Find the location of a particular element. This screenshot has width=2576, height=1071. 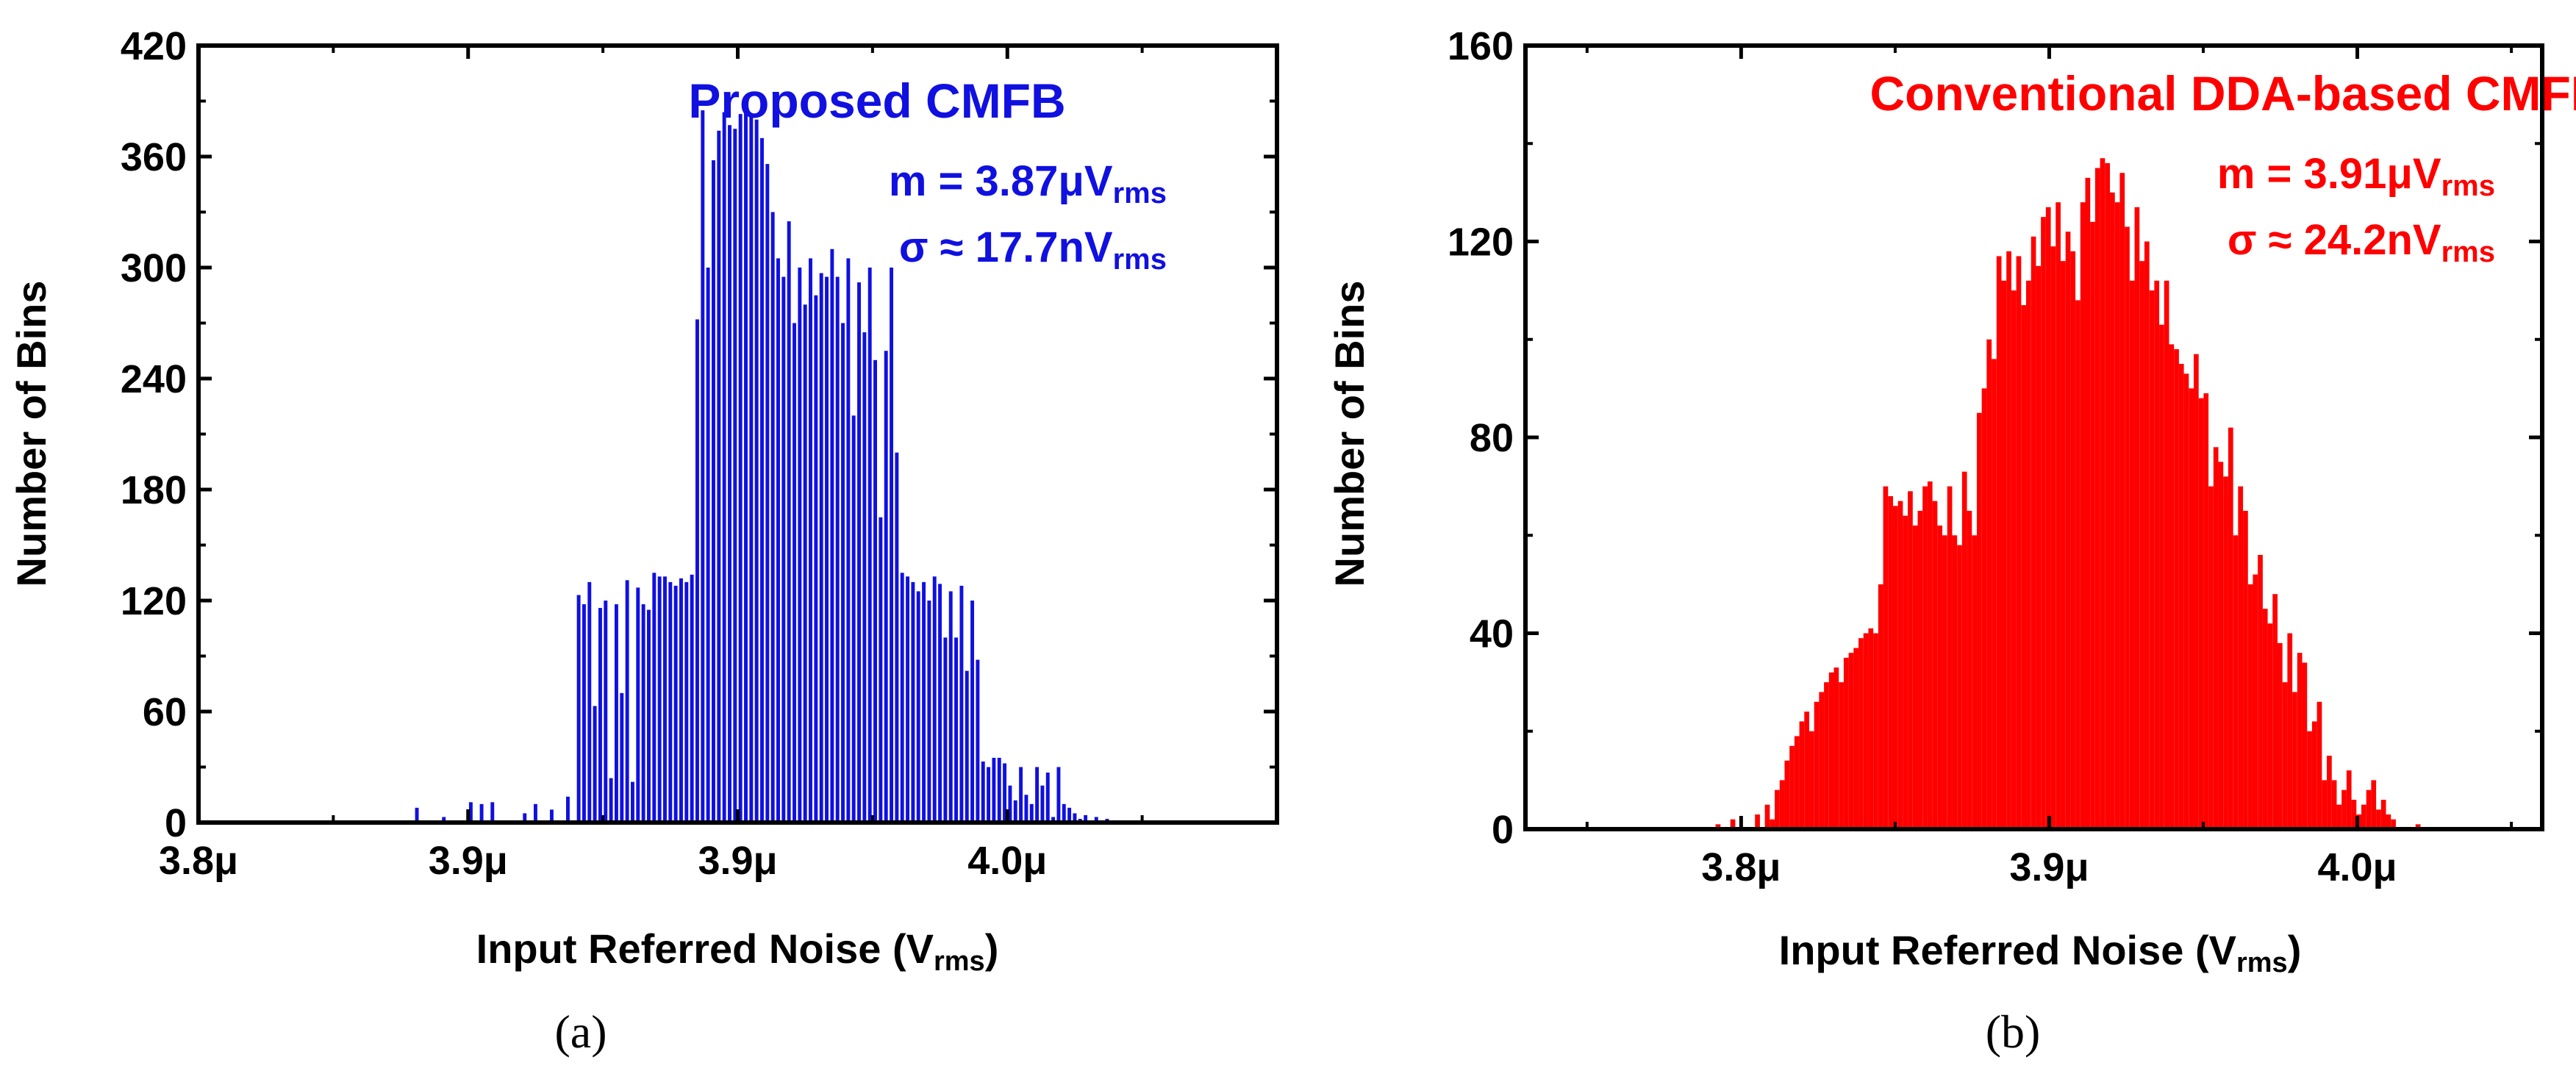

panel-b-xtick-label: 3.9μ is located at coordinates (2049, 867).